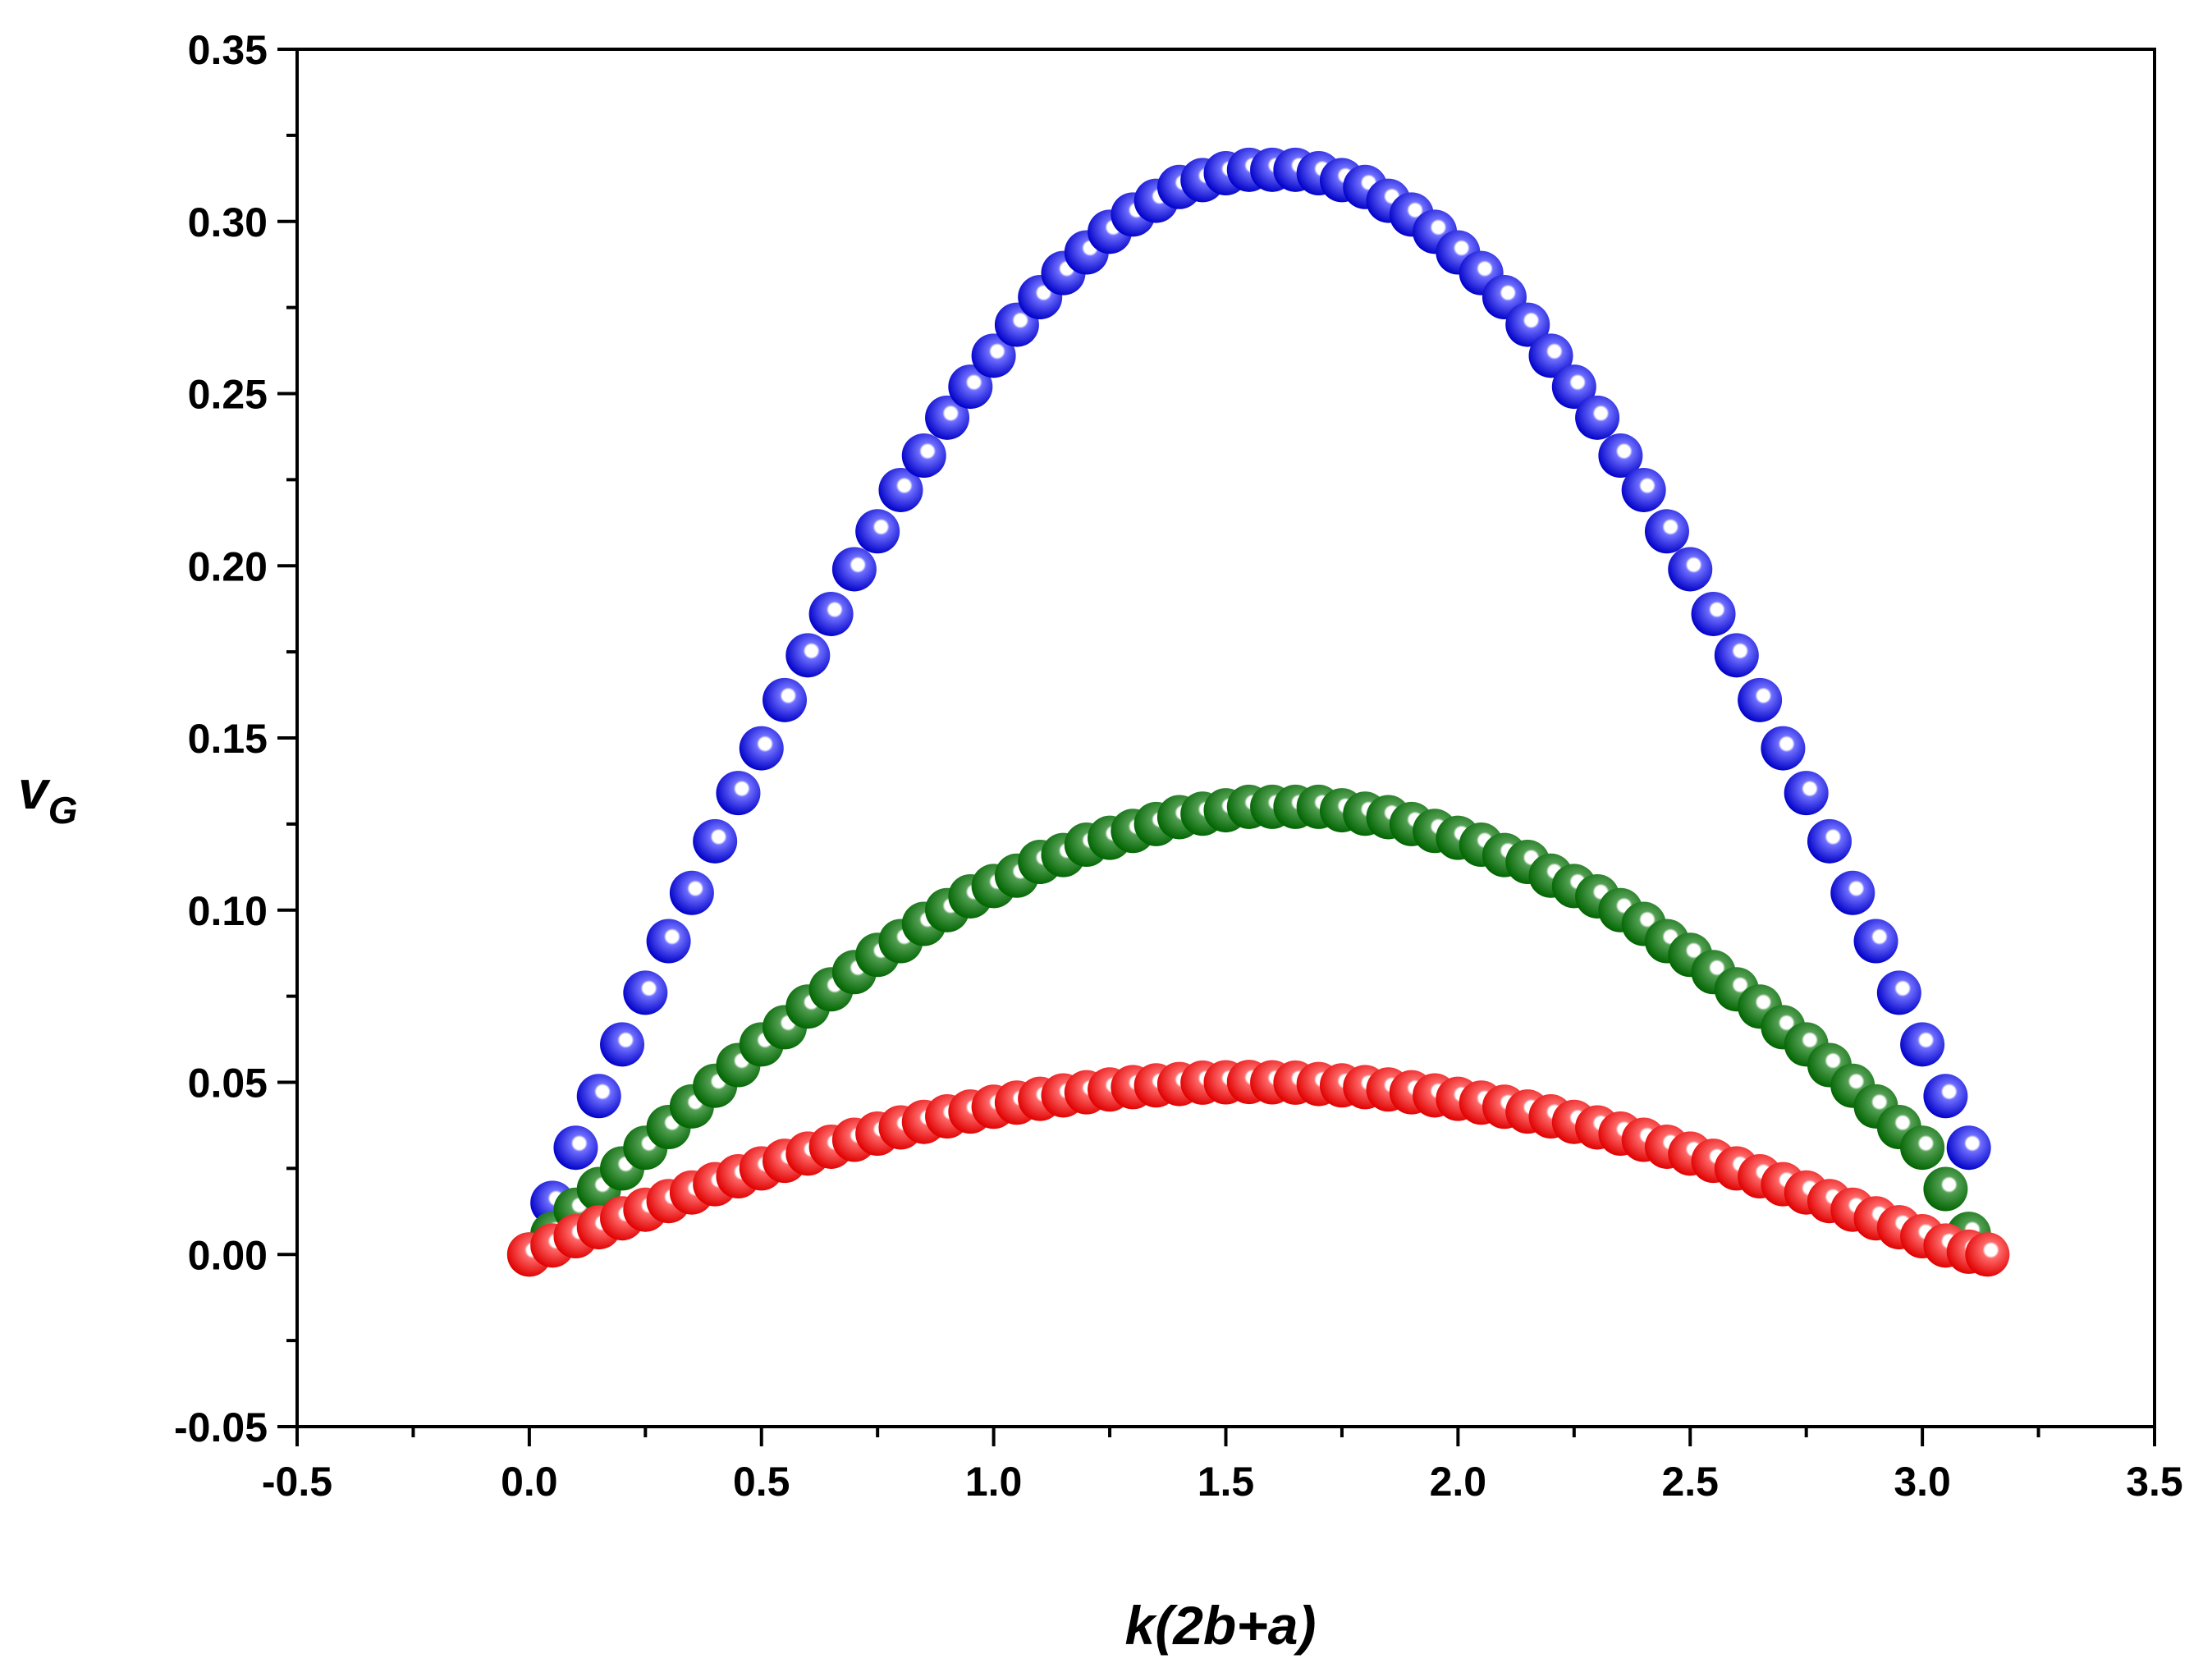 The image size is (2212, 1677). What do you see at coordinates (1227, 1482) in the screenshot?
I see `x-tick-label: 1.5` at bounding box center [1227, 1482].